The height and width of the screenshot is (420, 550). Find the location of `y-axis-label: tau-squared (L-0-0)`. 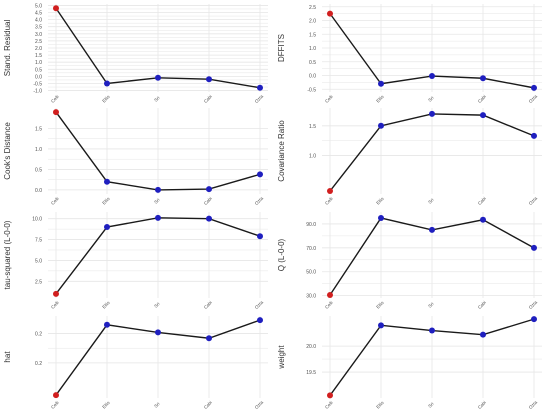

y-axis-label: tau-squared (L-0-0) is located at coordinates (7, 254).